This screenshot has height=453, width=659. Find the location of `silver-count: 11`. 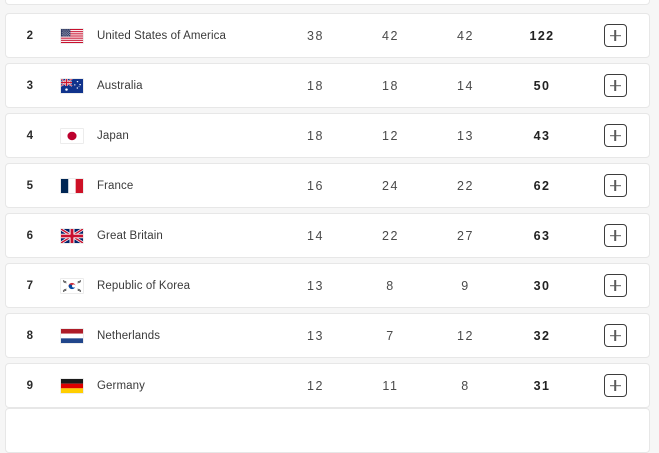

silver-count: 11 is located at coordinates (390, 385).